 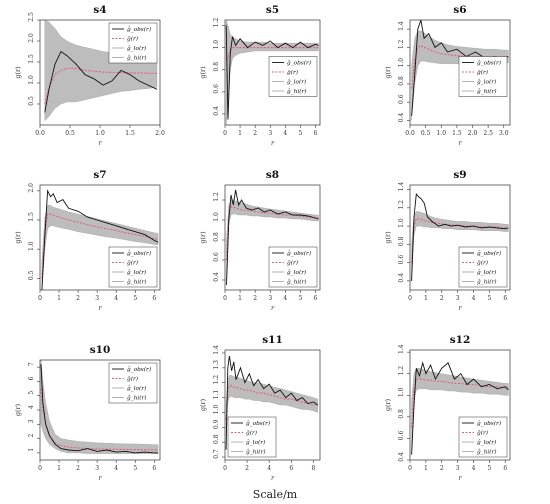 I want to click on figure-xlabel: Scale/m, so click(x=275, y=494).